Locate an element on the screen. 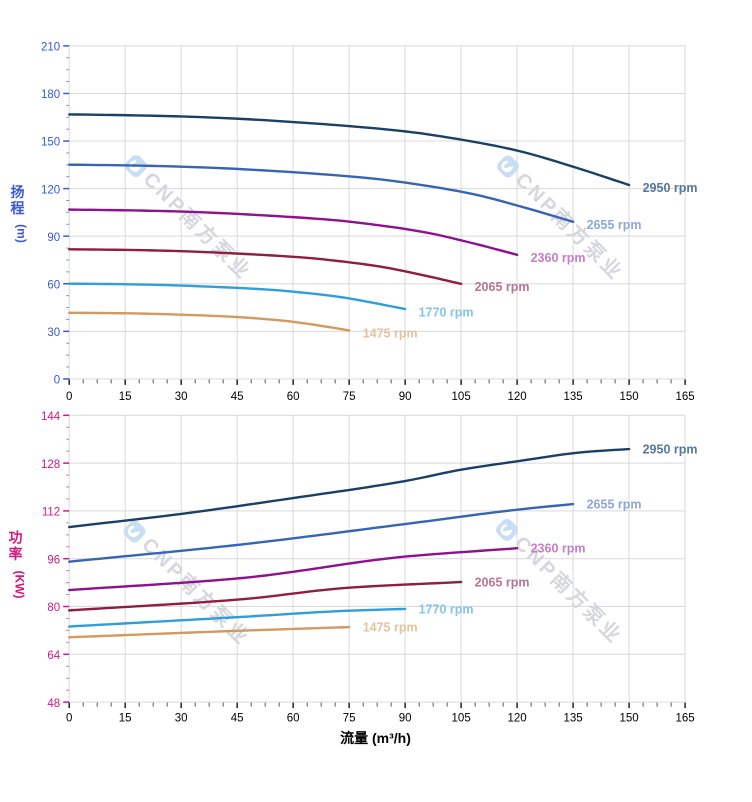 The width and height of the screenshot is (752, 802). svg-text: 64 is located at coordinates (53, 656).